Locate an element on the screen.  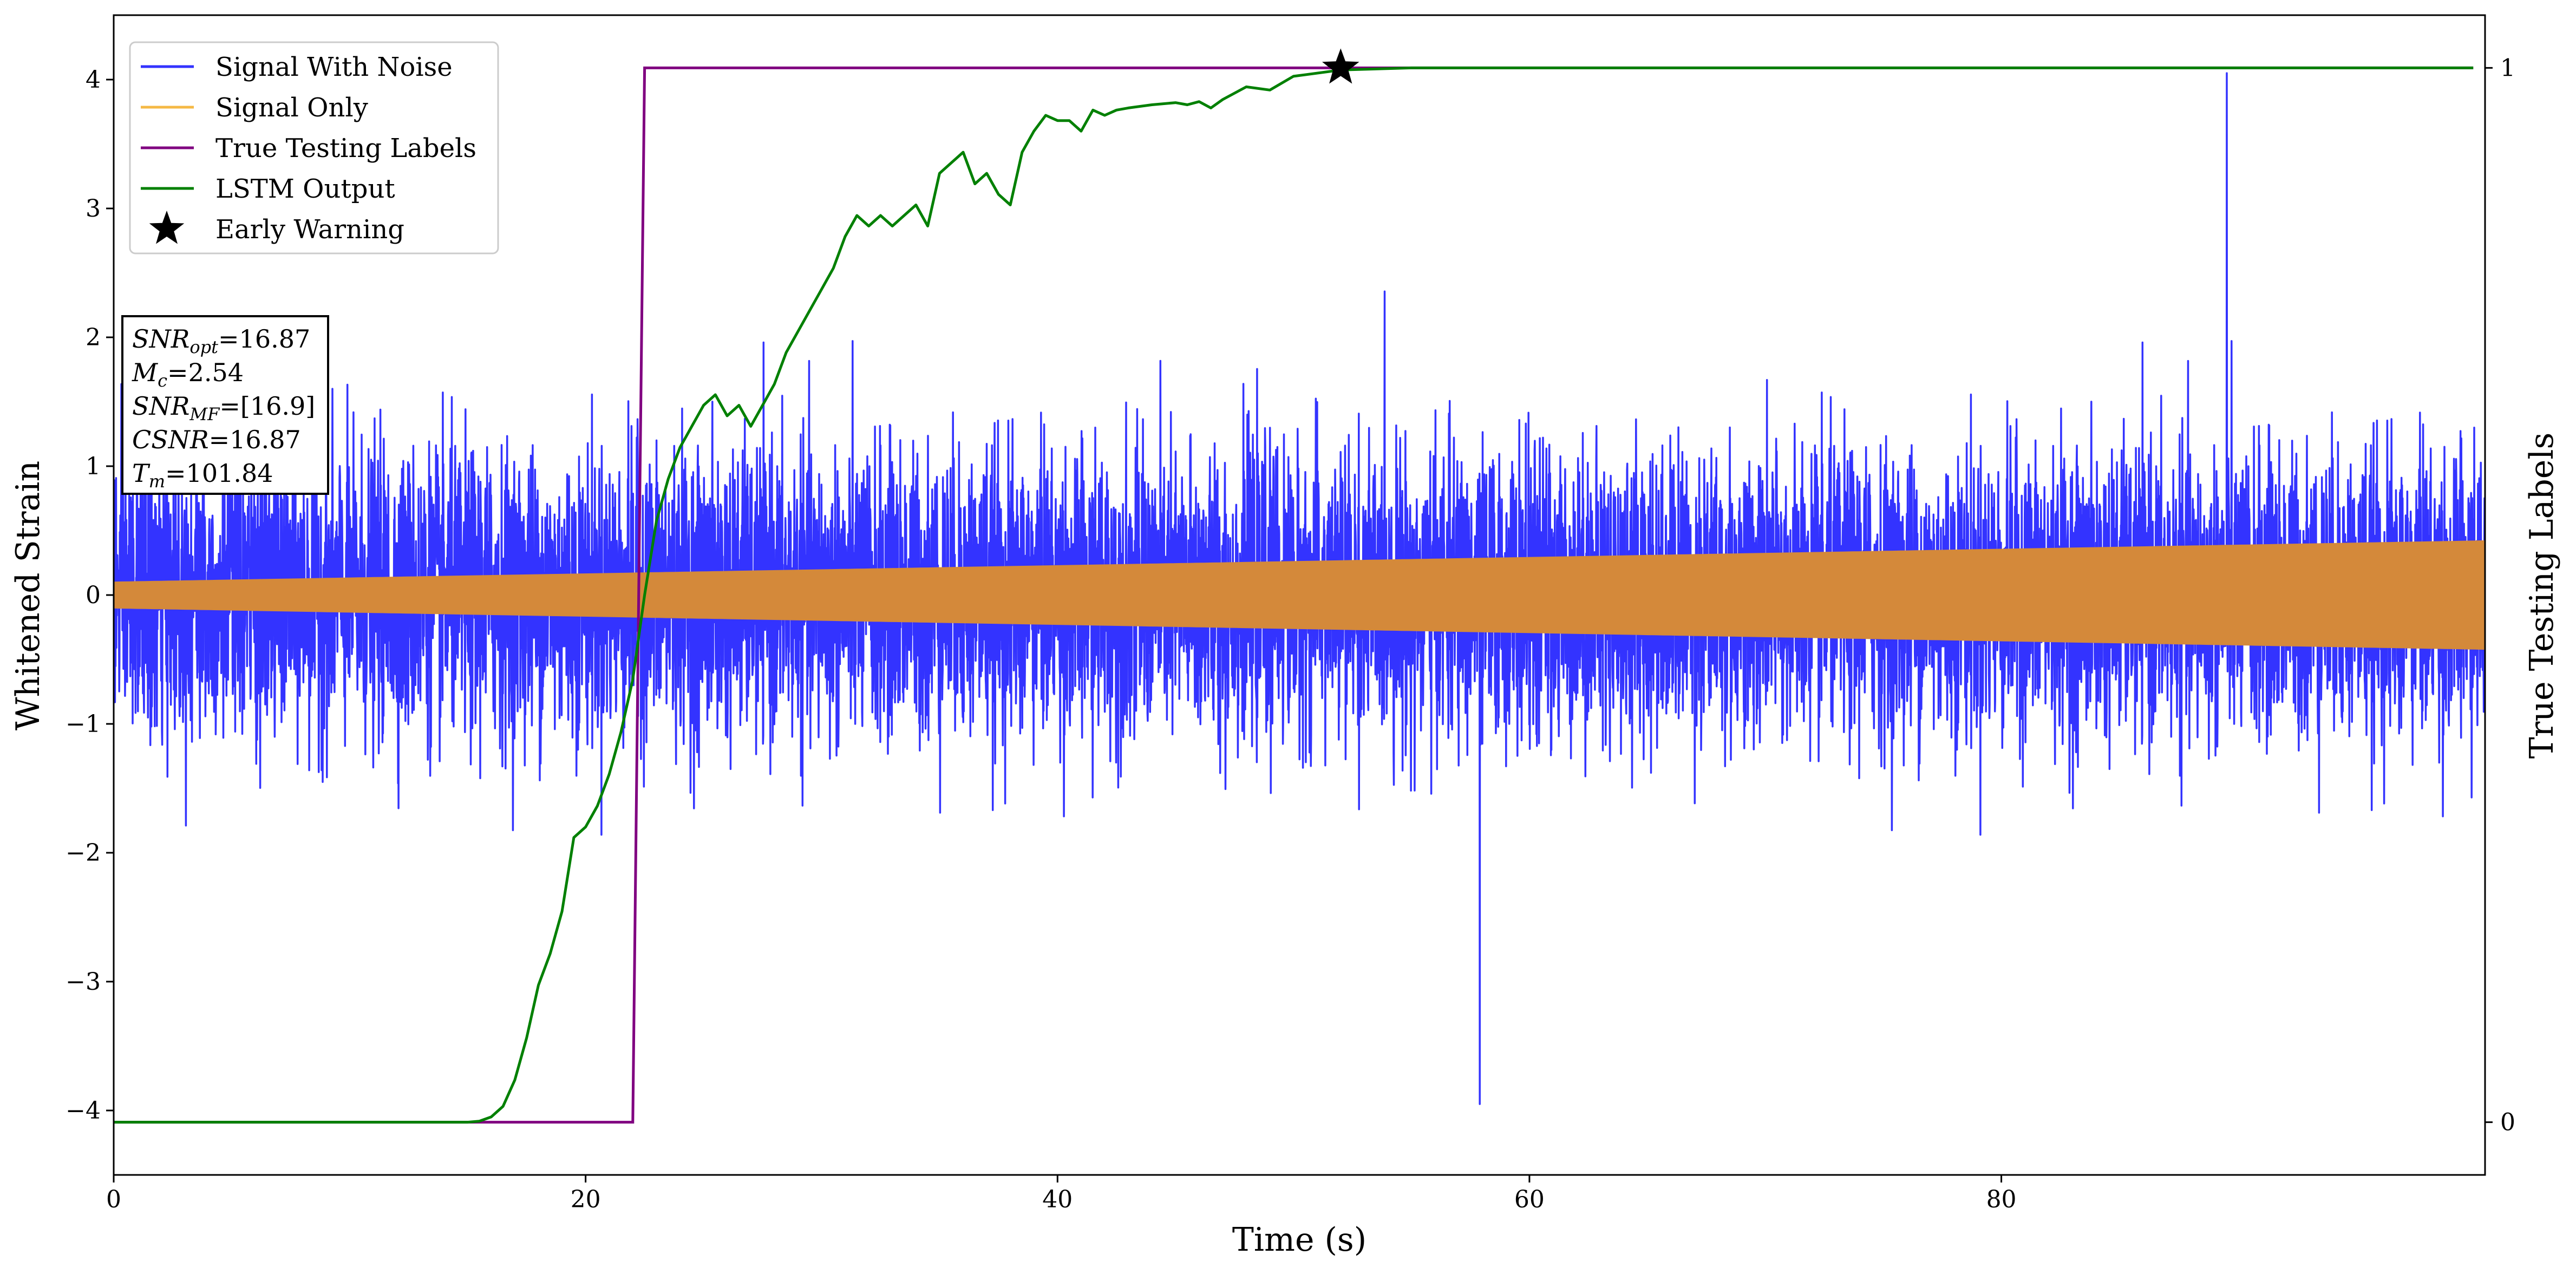
legend-label: Signal With Noise is located at coordinates (334, 67).